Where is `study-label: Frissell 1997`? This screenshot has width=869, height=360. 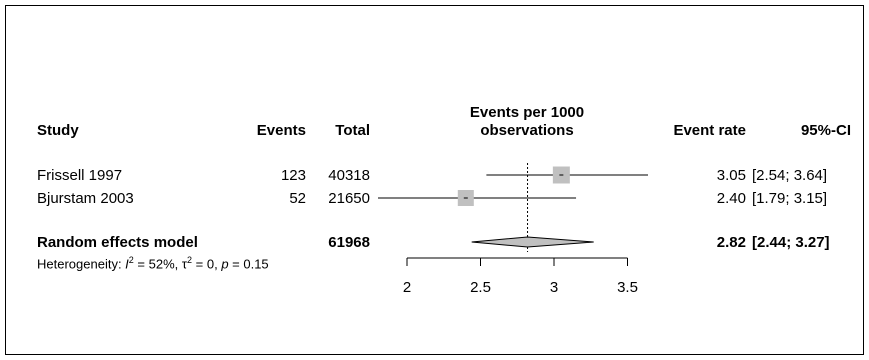 study-label: Frissell 1997 is located at coordinates (80, 175).